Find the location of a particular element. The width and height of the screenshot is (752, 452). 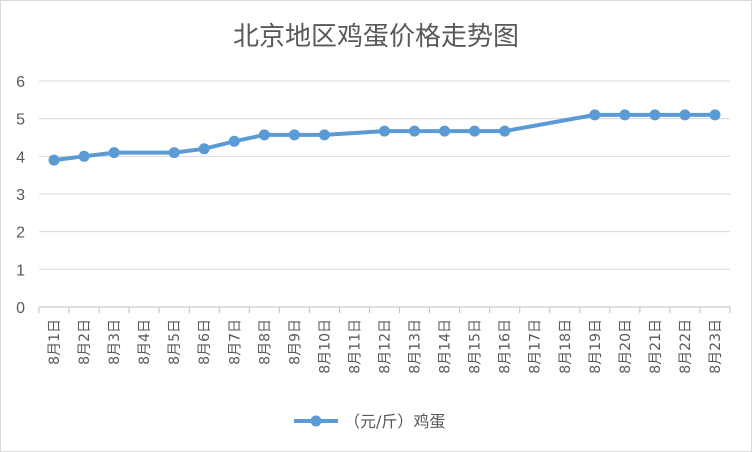

x-tick-label: 8月10日 is located at coordinates (325, 346).